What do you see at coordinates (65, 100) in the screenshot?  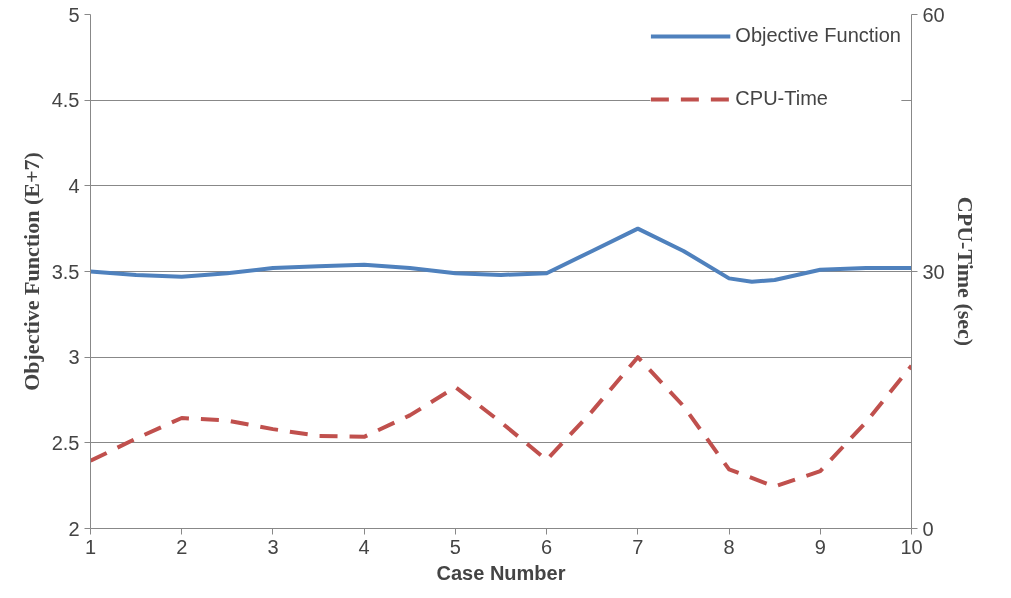 I see `y-tick-label: 4.5` at bounding box center [65, 100].